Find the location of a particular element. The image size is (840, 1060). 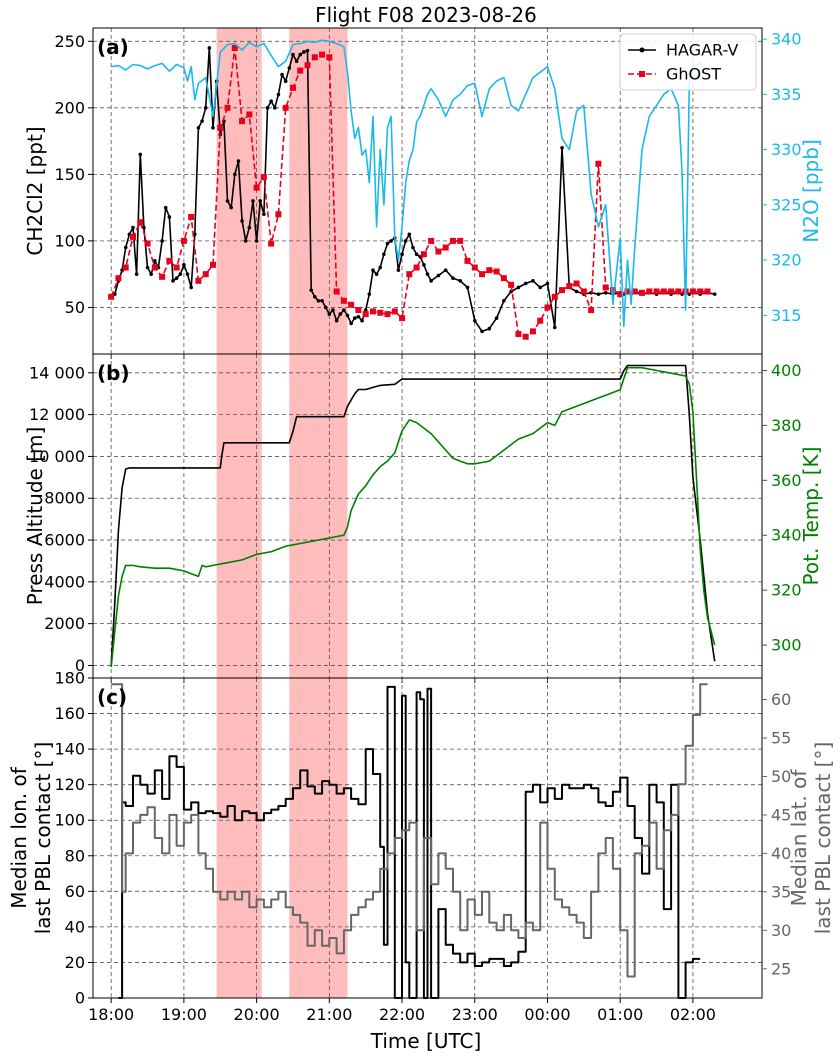

left-axis-label: Median lon. oflast PBL contact [°] is located at coordinates (31, 838).